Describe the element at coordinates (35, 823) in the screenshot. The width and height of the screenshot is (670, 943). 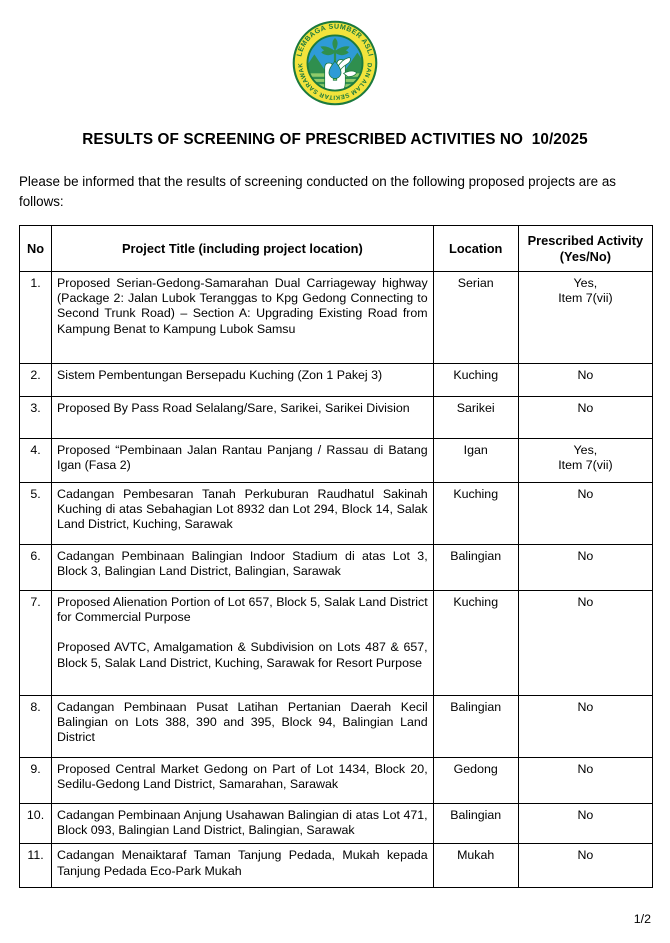
I see `row-number: 10.` at that location.